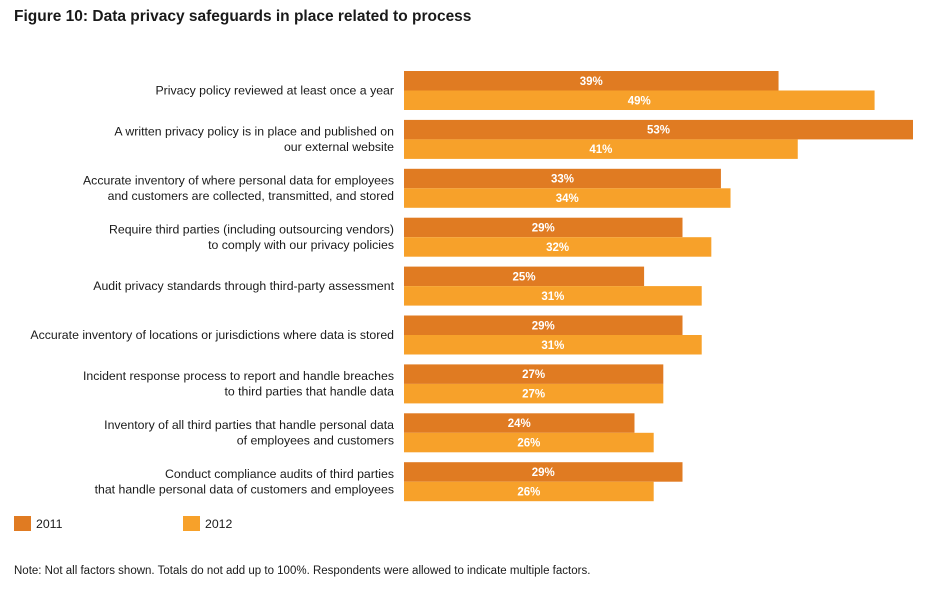  Describe the element at coordinates (123, 523) in the screenshot. I see `legend: 2011 2012` at that location.